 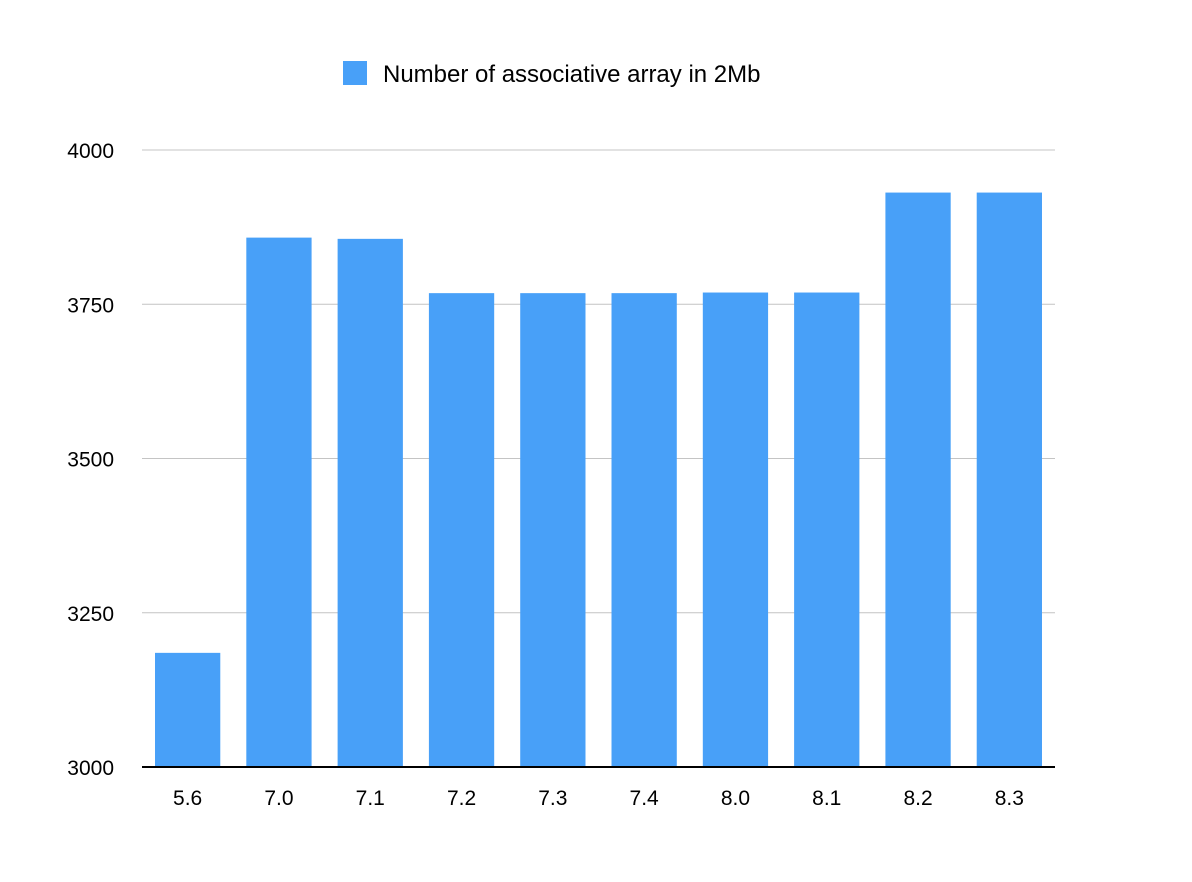 I want to click on y-axis: 3000 3250 3500 3750 4000, so click(x=90, y=460).